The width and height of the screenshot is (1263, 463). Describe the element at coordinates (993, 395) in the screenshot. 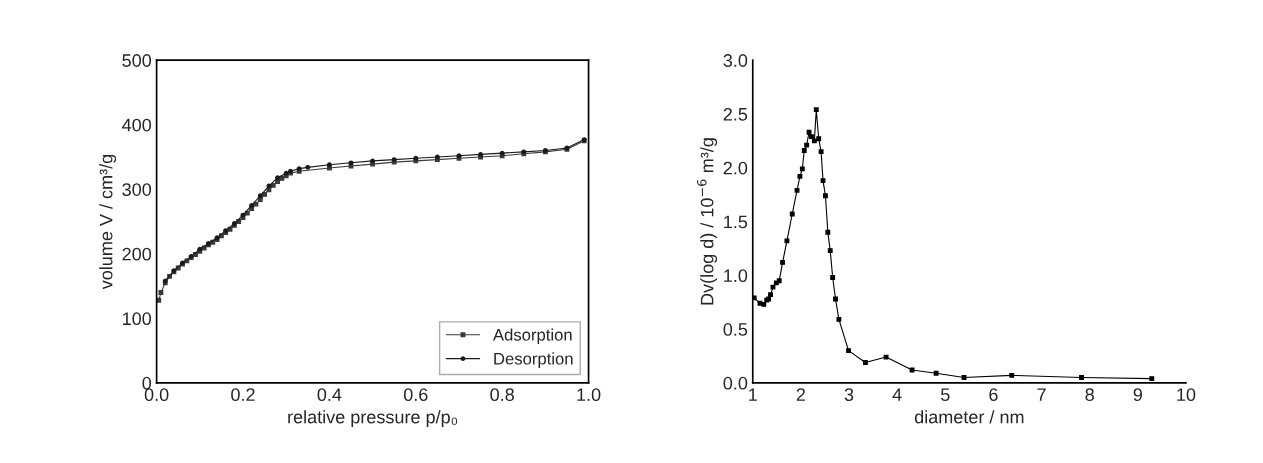

I see `x-tick-label: 6` at that location.